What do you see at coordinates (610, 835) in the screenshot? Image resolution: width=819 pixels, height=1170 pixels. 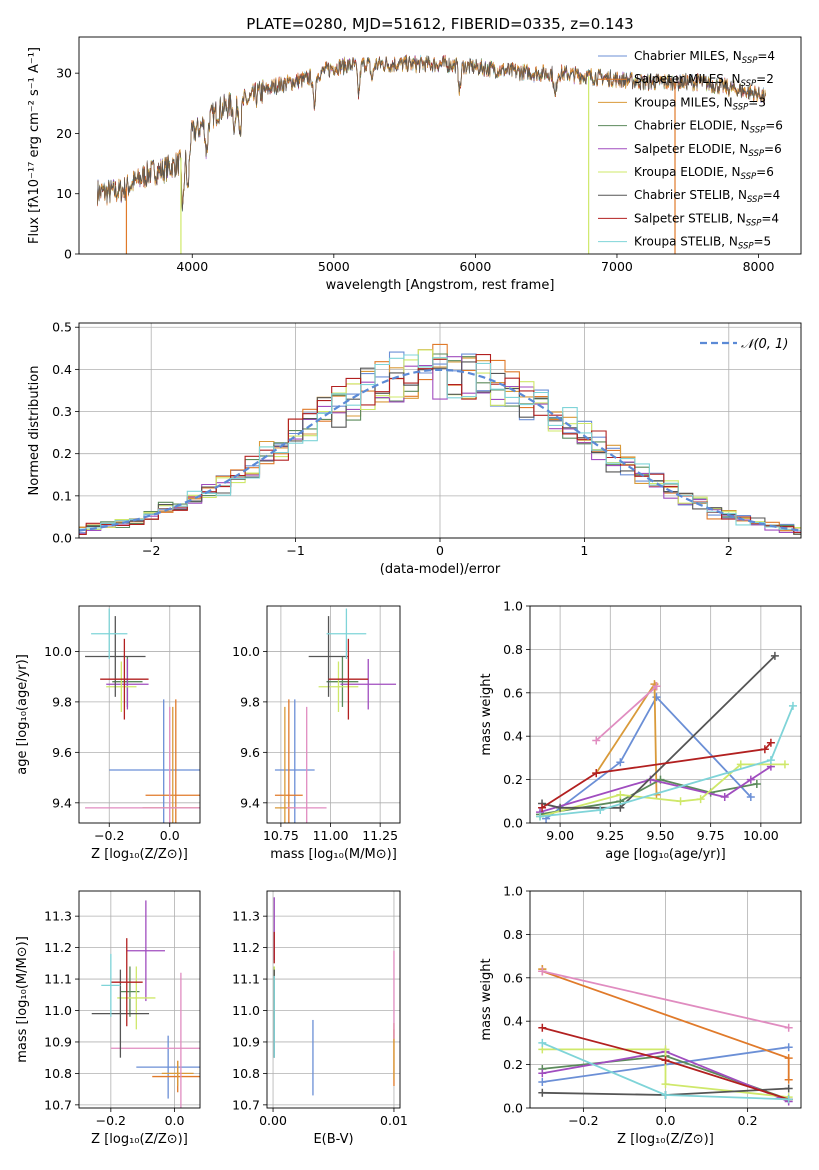 I see `x-tick-label: 9.25` at bounding box center [610, 835].